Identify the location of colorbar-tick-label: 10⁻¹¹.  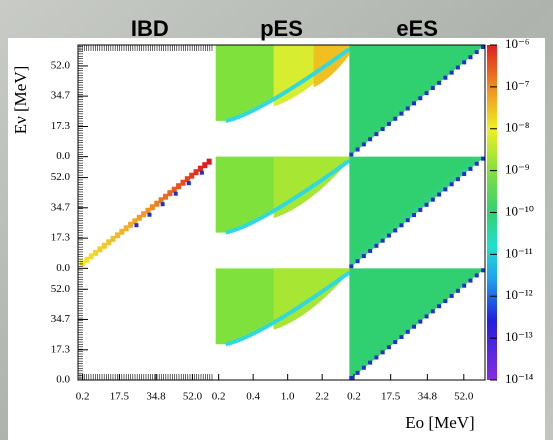
(519, 252).